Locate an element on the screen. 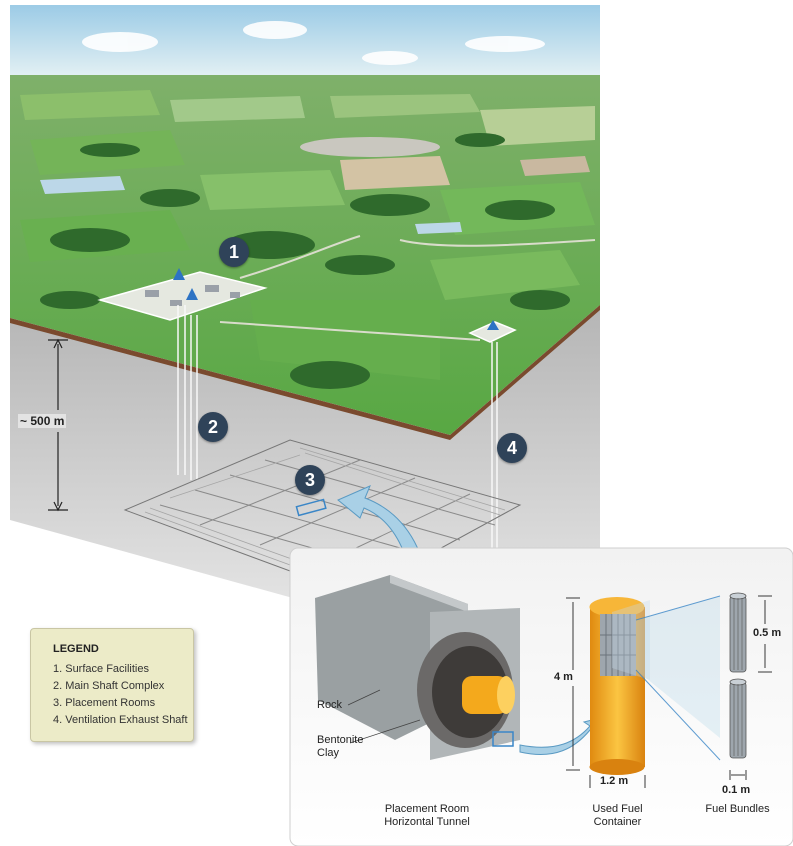 The image size is (793, 846). fuel-bundle-bottom is located at coordinates (738, 718).